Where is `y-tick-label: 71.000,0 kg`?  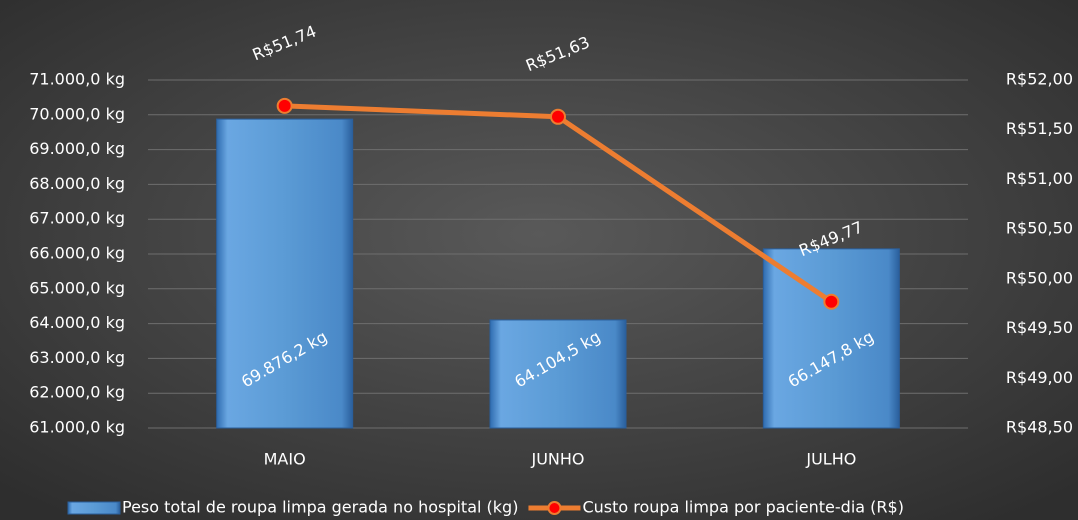
y-tick-label: 71.000,0 kg is located at coordinates (77, 79).